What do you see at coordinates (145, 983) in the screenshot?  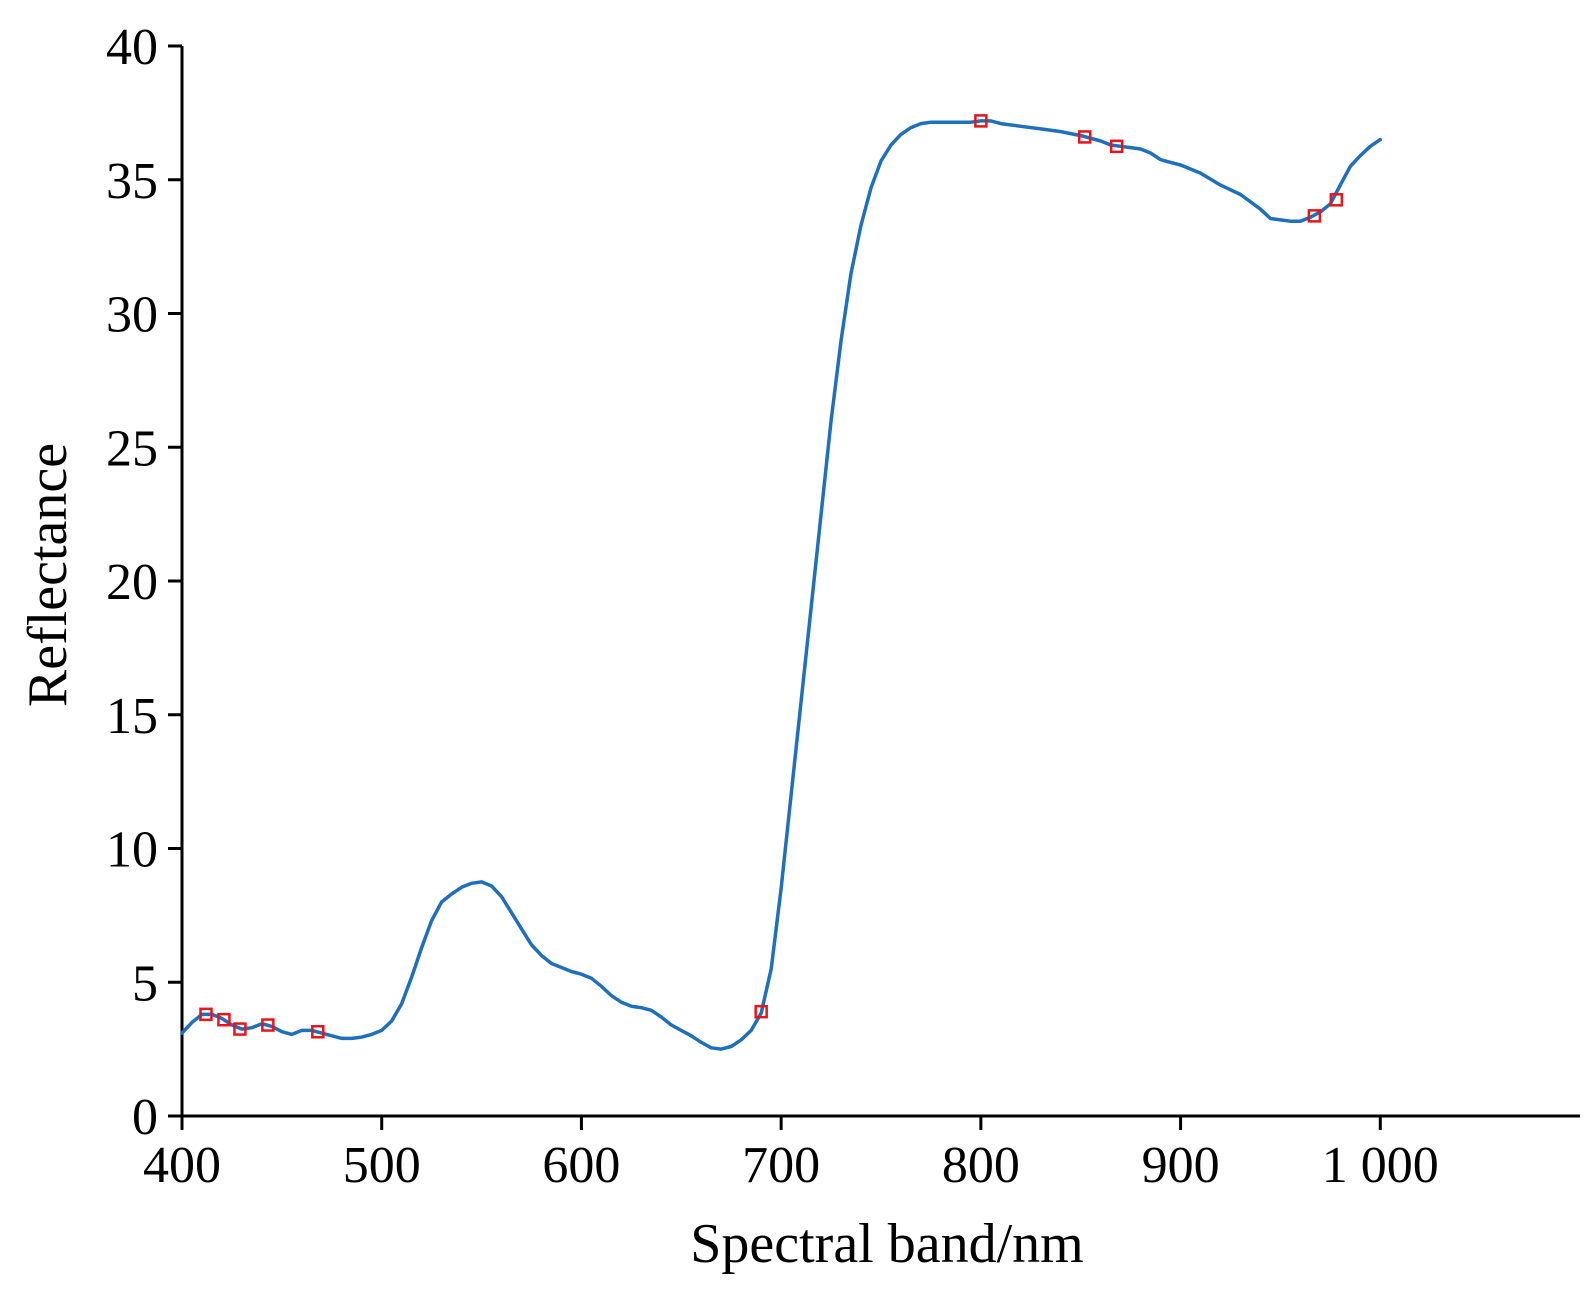 I see `y-tick-label: 5` at bounding box center [145, 983].